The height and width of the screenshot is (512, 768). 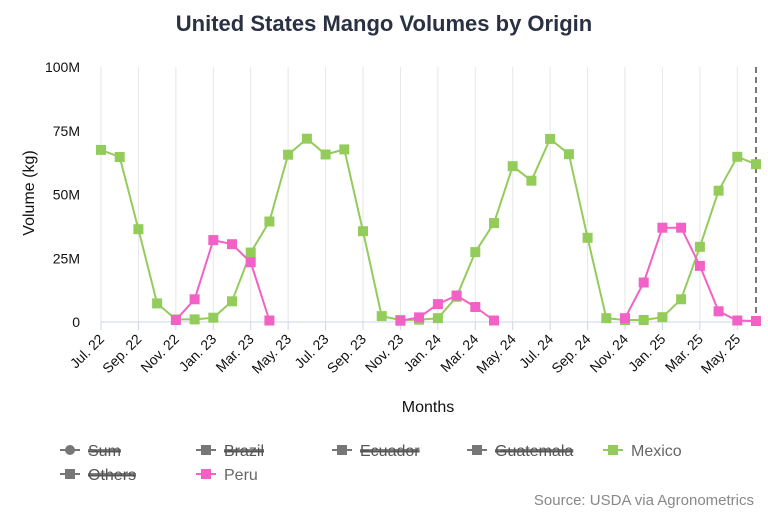 I want to click on x-tick-label: Jan. 24, so click(x=422, y=353).